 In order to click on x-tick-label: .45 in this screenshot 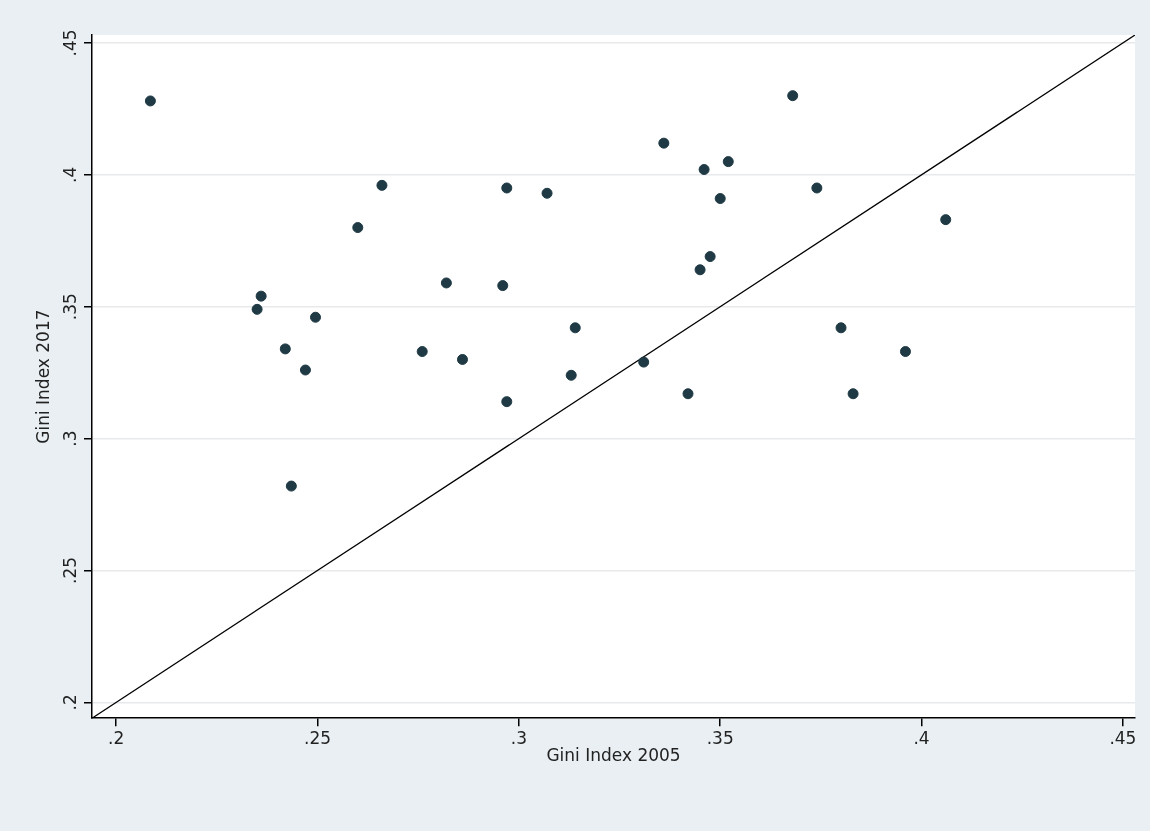, I will do `click(1123, 737)`.